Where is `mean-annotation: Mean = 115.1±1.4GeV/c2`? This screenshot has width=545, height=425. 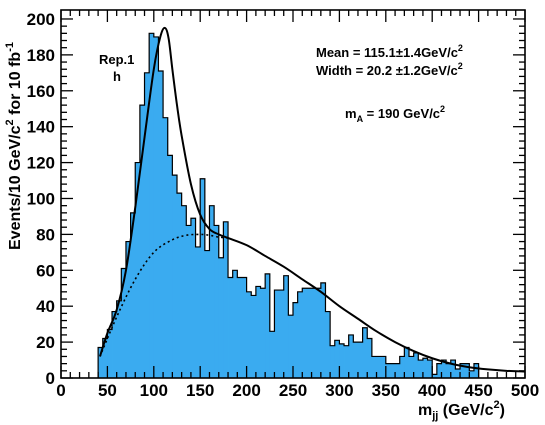
mean-annotation: Mean = 115.1±1.4GeV/c2 is located at coordinates (389, 51).